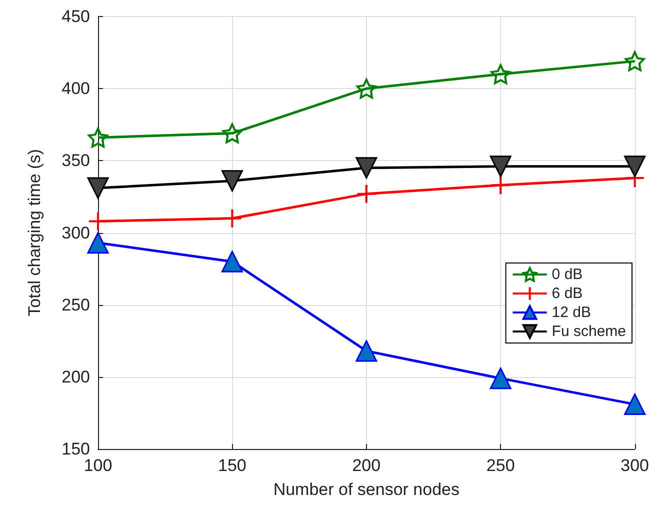 This screenshot has width=660, height=529. I want to click on x-tick-label: 300, so click(635, 465).